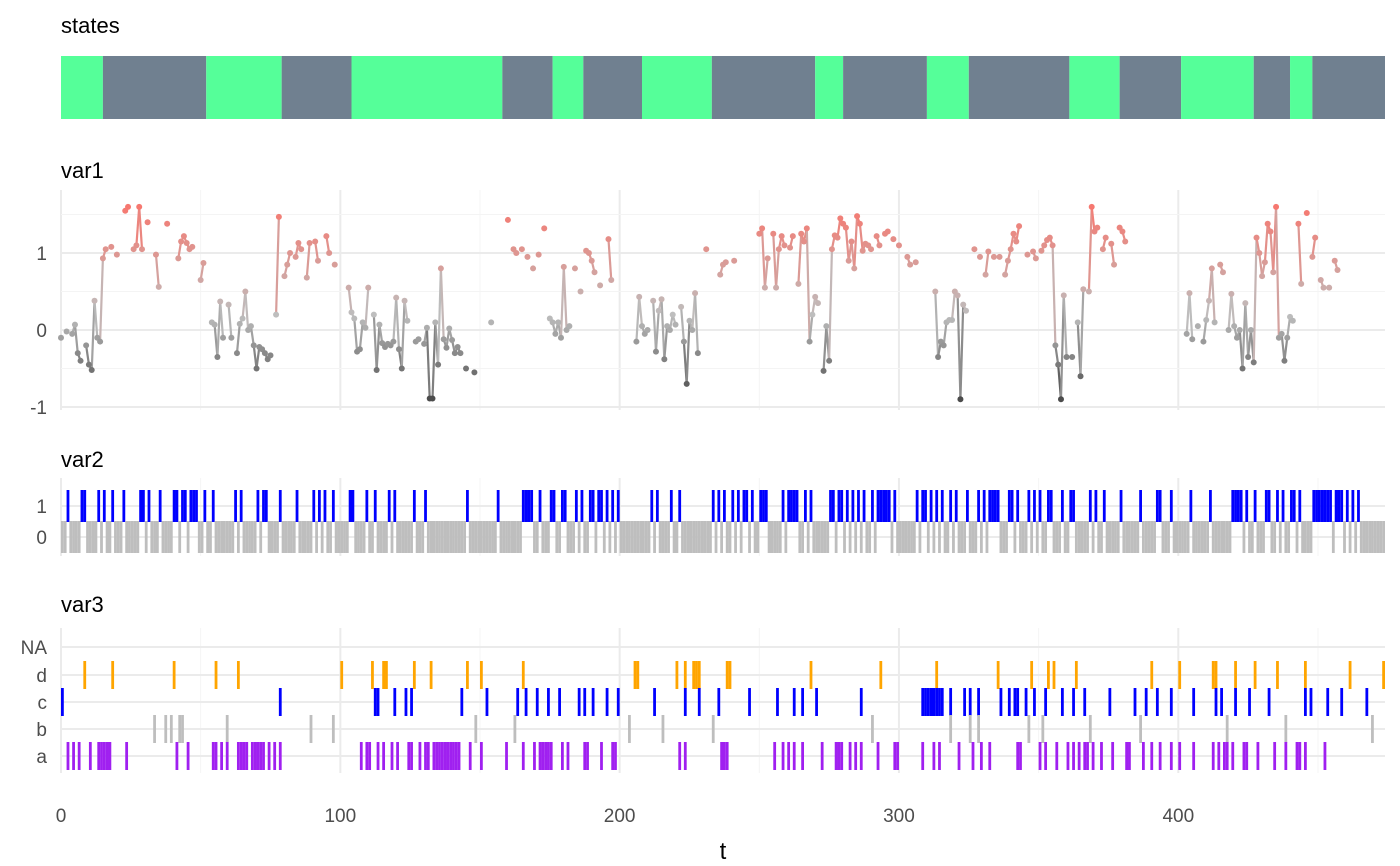 The height and width of the screenshot is (866, 1400). What do you see at coordinates (41, 331) in the screenshot?
I see `var1-y-tick-label: 0` at bounding box center [41, 331].